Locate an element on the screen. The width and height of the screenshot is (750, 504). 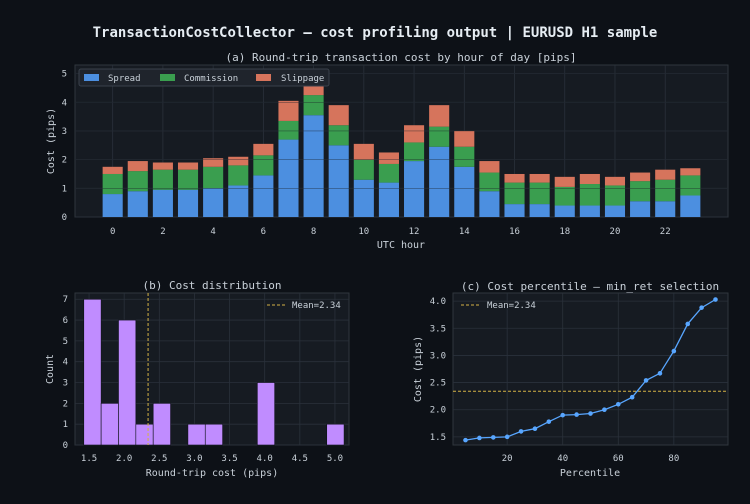
panel-b-title: (b) Cost distribution is located at coordinates (211, 285).